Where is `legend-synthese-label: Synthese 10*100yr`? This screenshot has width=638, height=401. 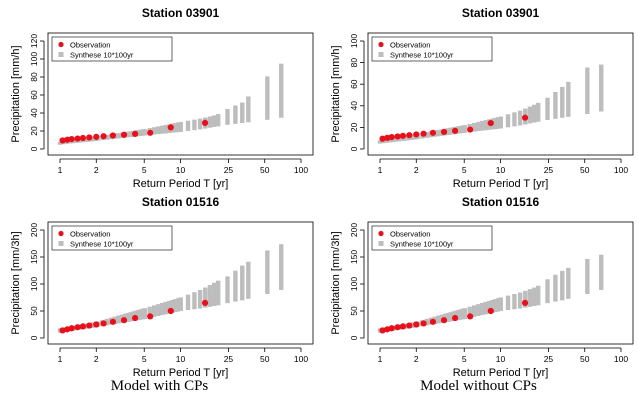 legend-synthese-label: Synthese 10*100yr is located at coordinates (102, 55).